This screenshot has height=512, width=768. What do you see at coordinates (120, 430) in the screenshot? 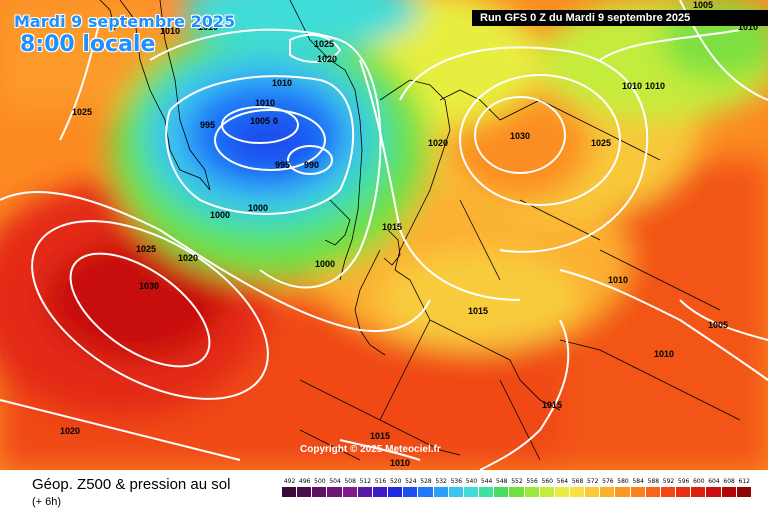
I see `isobar-1020-south` at bounding box center [120, 430].